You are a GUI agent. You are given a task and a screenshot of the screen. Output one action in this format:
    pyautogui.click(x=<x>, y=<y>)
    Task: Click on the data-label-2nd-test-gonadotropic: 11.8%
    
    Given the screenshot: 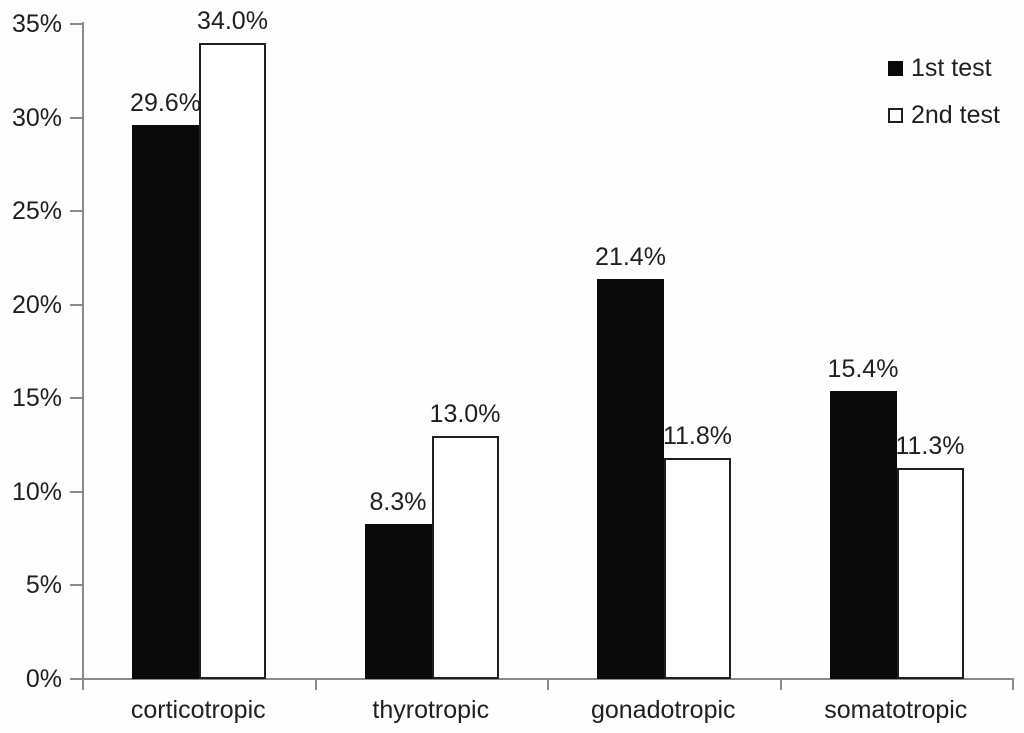 What is the action you would take?
    pyautogui.click(x=697, y=436)
    